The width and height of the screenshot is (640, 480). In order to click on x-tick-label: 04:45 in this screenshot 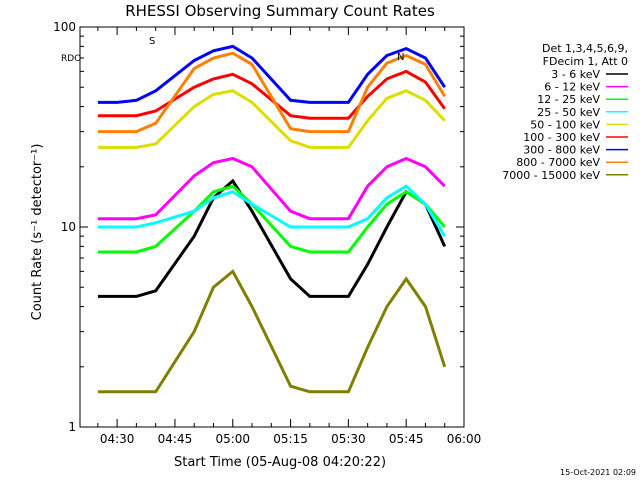, I will do `click(175, 439)`.